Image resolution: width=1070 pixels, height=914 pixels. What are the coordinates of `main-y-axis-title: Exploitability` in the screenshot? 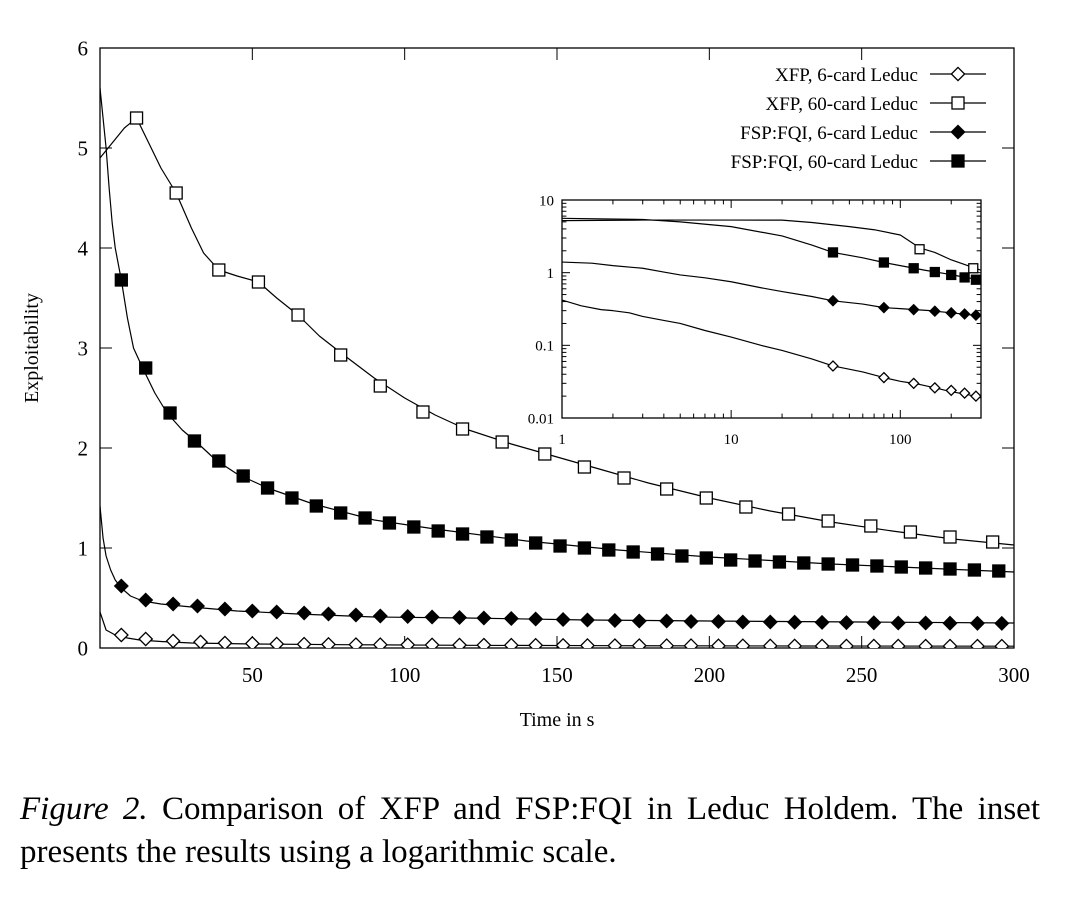 It's located at (32, 348).